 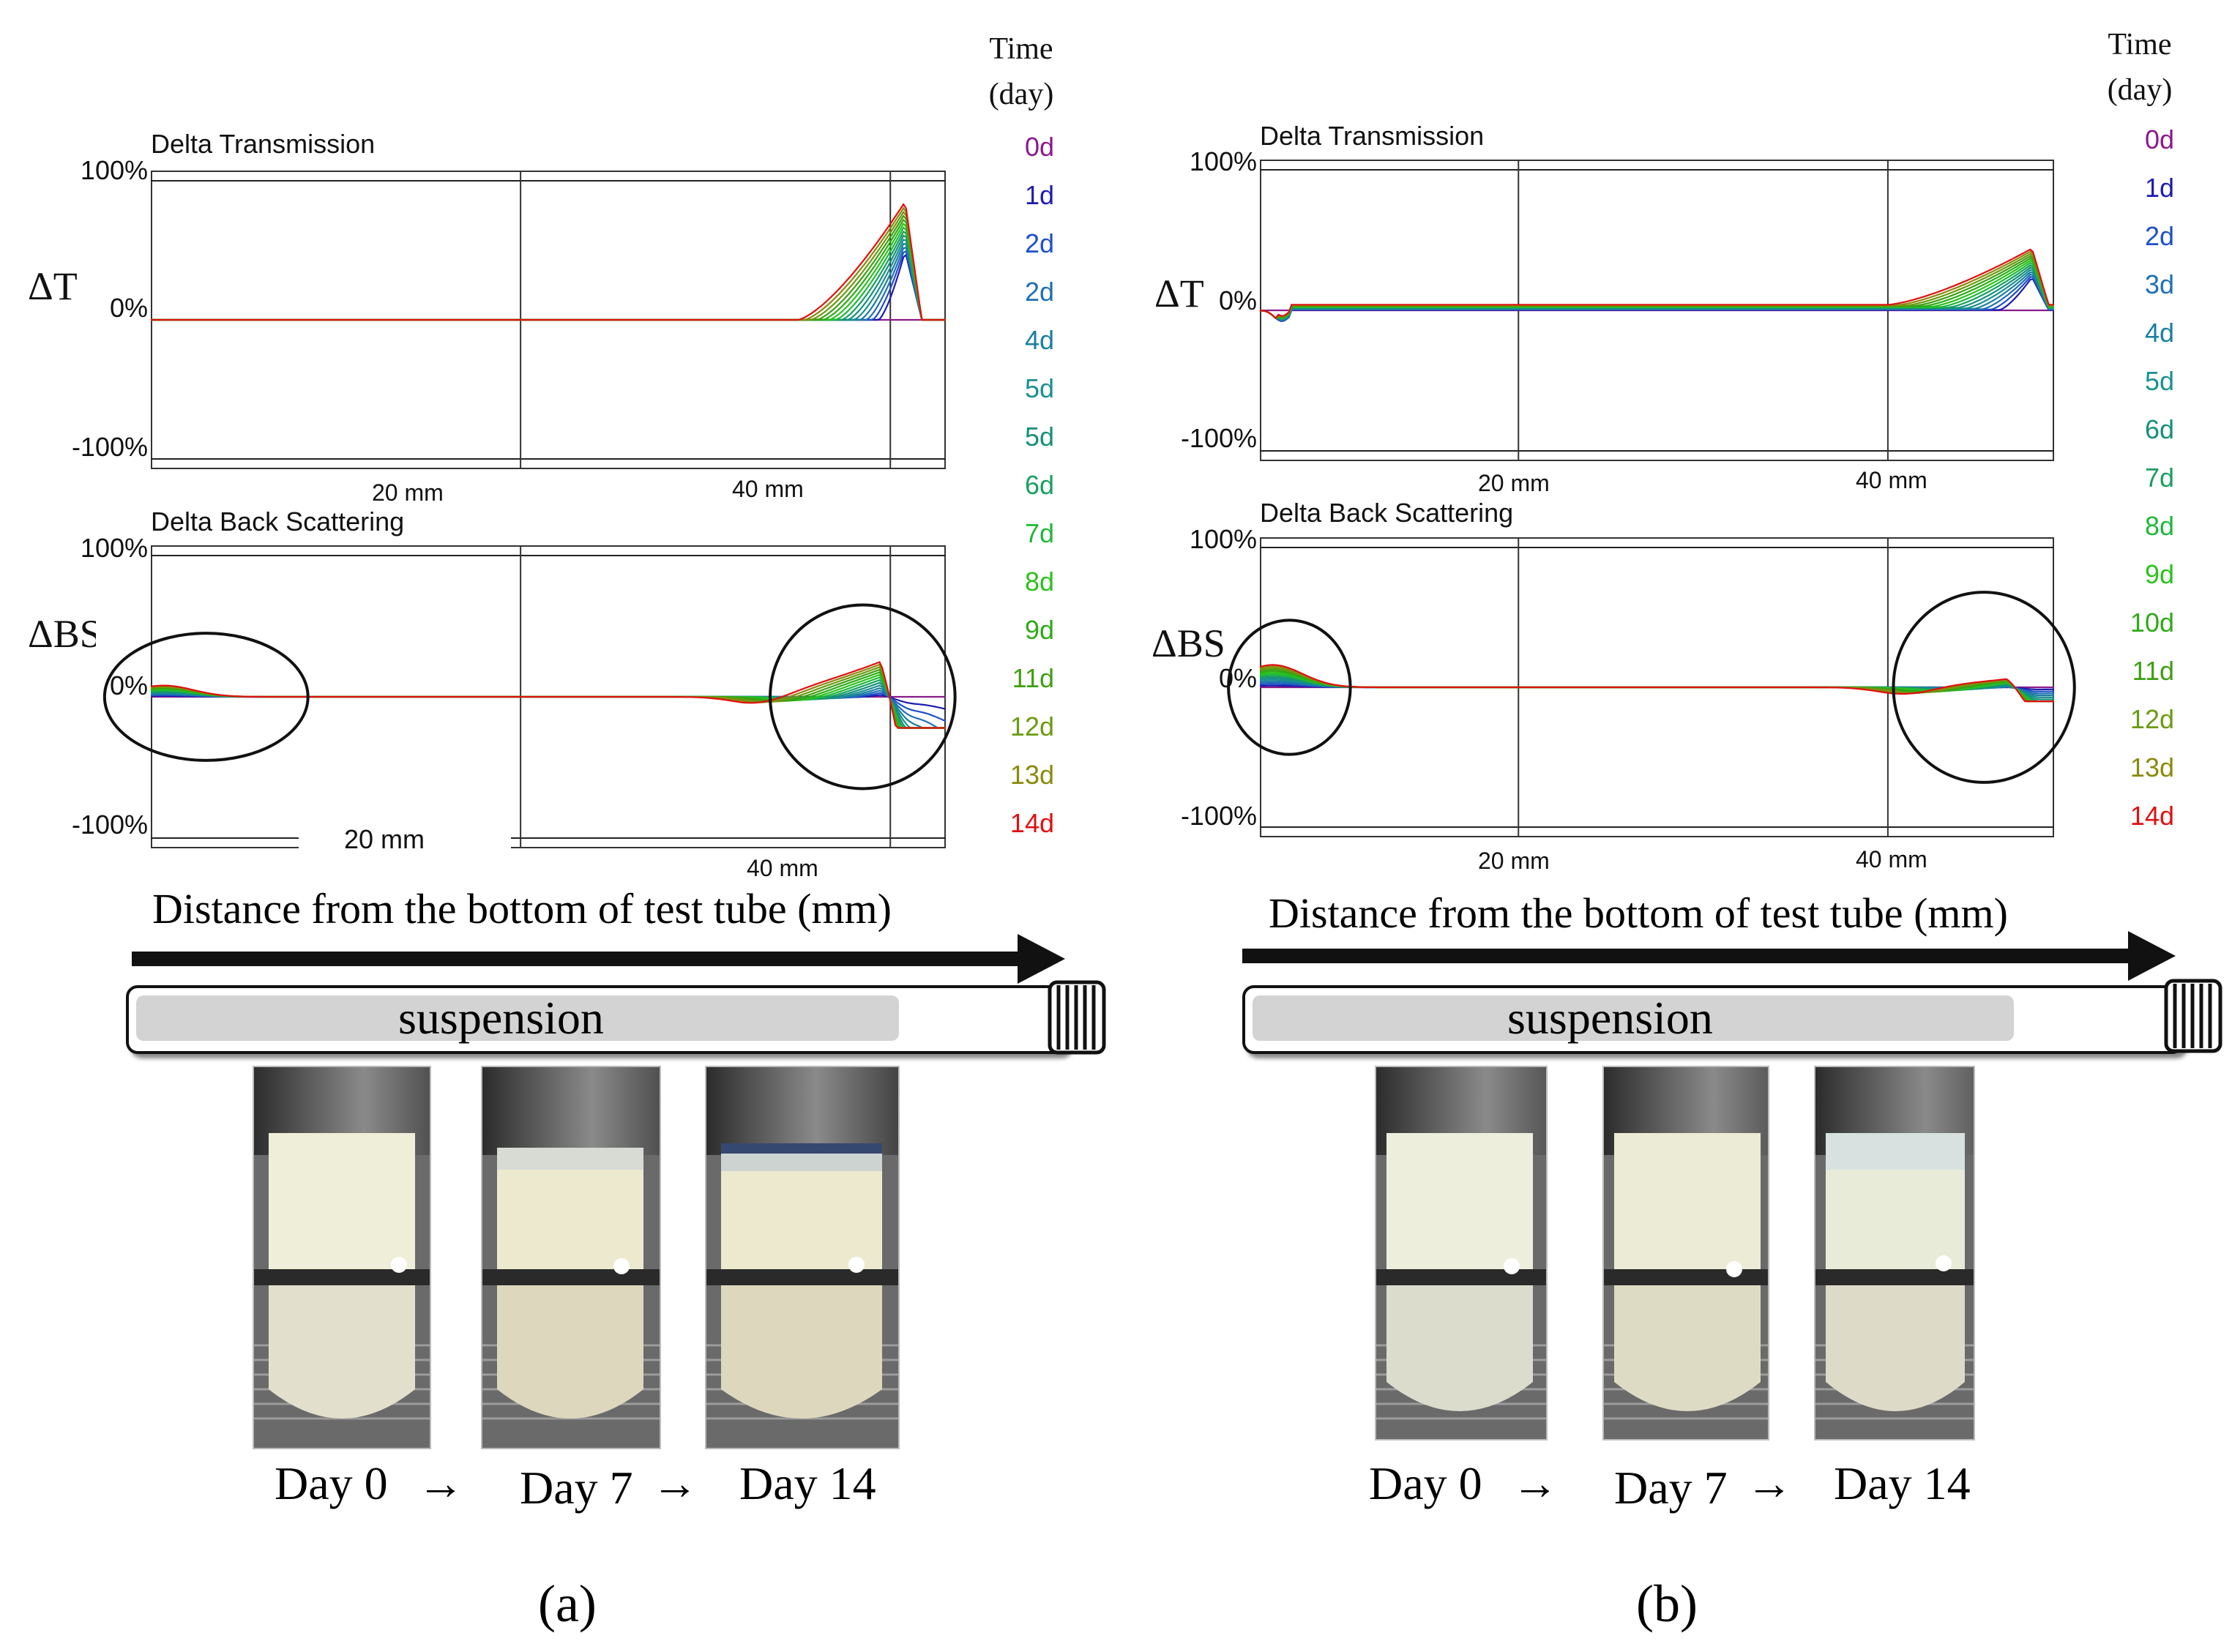 What do you see at coordinates (2159, 284) in the screenshot?
I see `legend-item: 3d` at bounding box center [2159, 284].